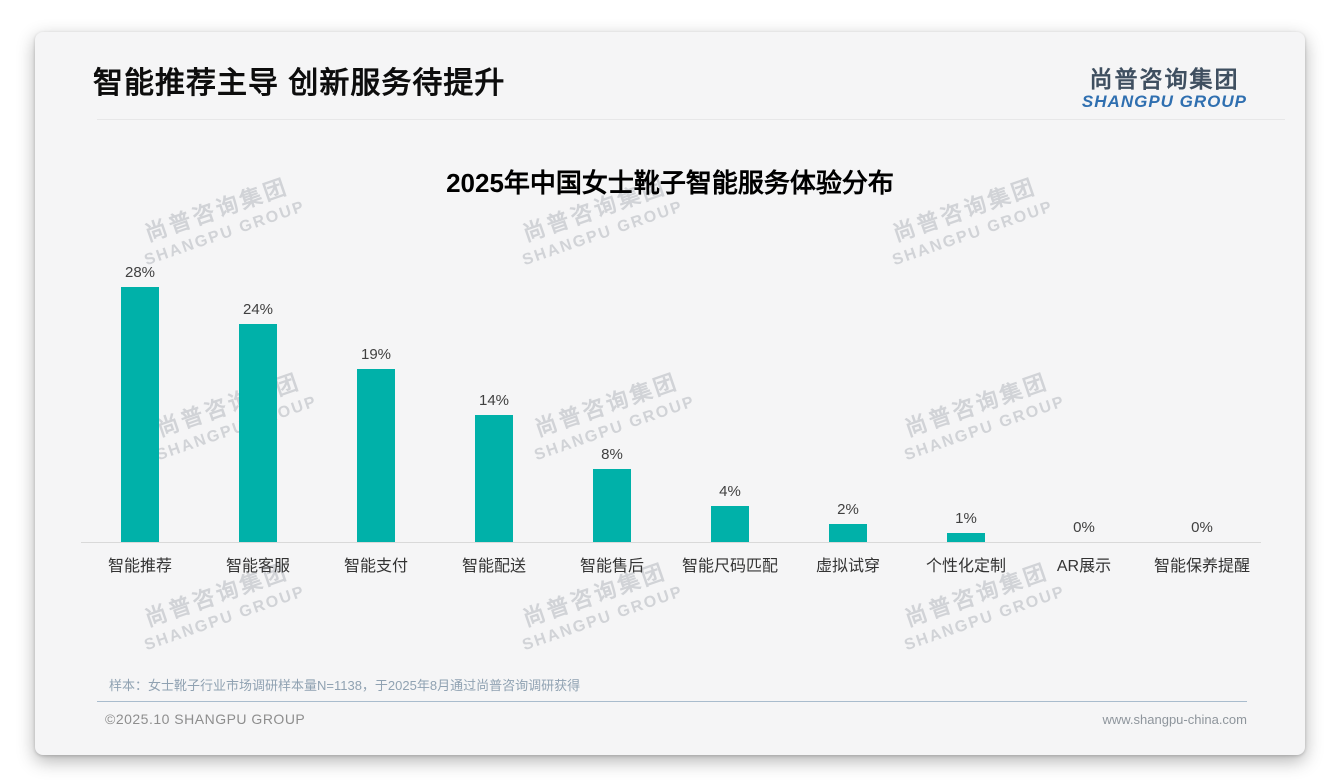 This screenshot has height=780, width=1340. What do you see at coordinates (205, 719) in the screenshot?
I see `footer-copyright: ©2025.10 SHANGPU GROUP` at bounding box center [205, 719].